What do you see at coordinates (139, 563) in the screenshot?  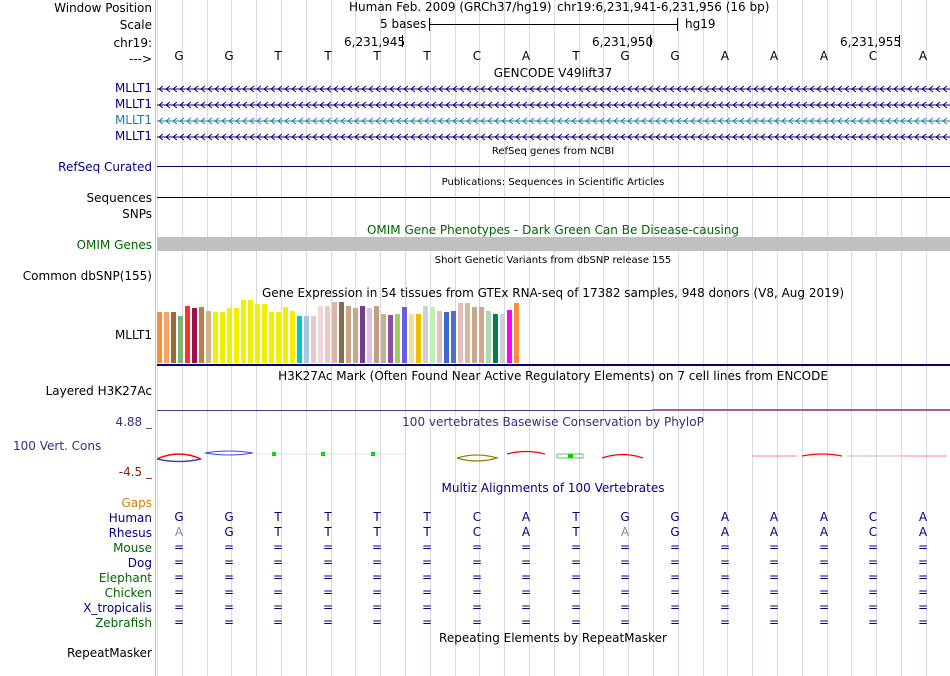 I see `multiz-species-label: Dog` at bounding box center [139, 563].